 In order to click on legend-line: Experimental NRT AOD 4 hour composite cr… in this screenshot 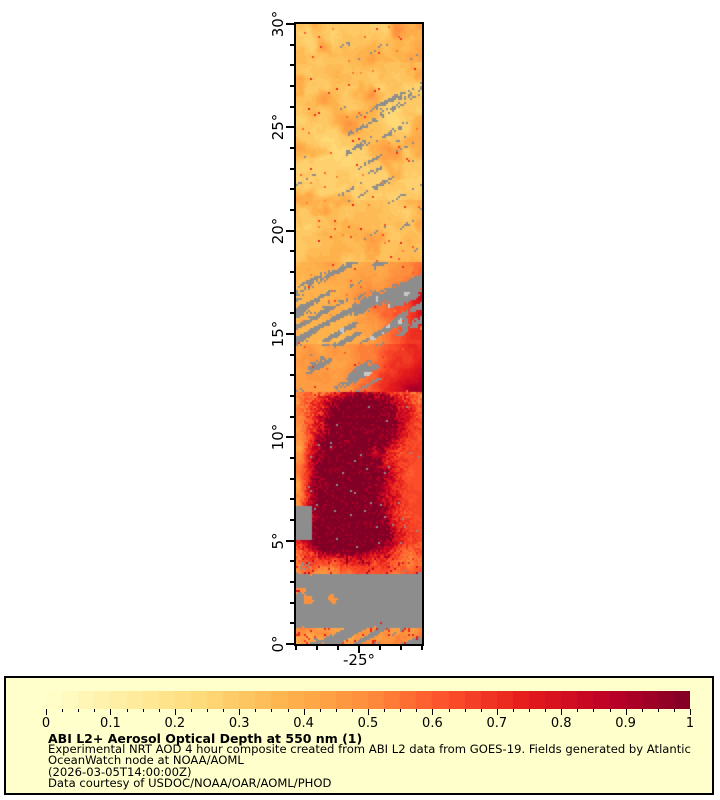, I will do `click(369, 749)`.